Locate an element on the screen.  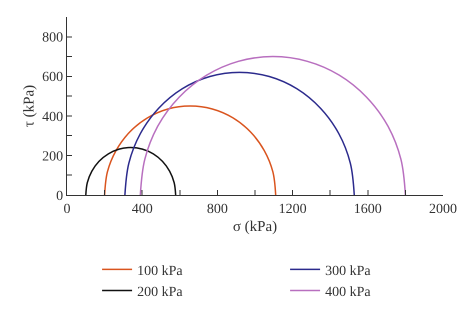
x-tick-label: 400 is located at coordinates (142, 209).